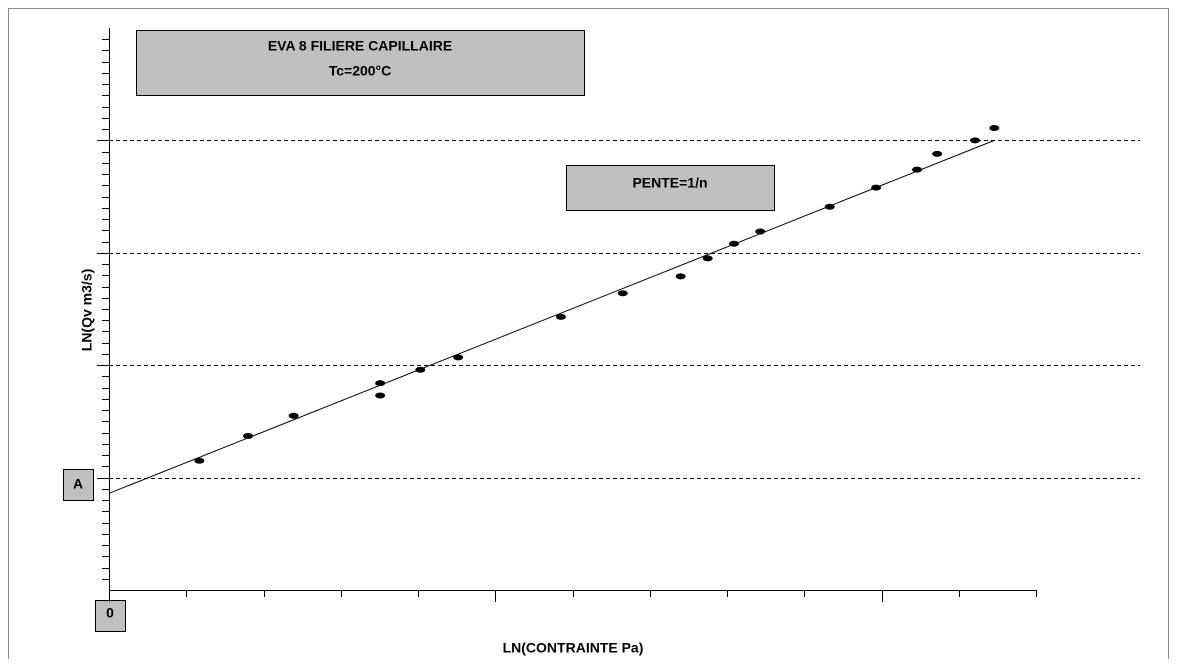 The height and width of the screenshot is (664, 1177). What do you see at coordinates (87, 310) in the screenshot?
I see `y-axis-label: LN(Qv m3/s)` at bounding box center [87, 310].